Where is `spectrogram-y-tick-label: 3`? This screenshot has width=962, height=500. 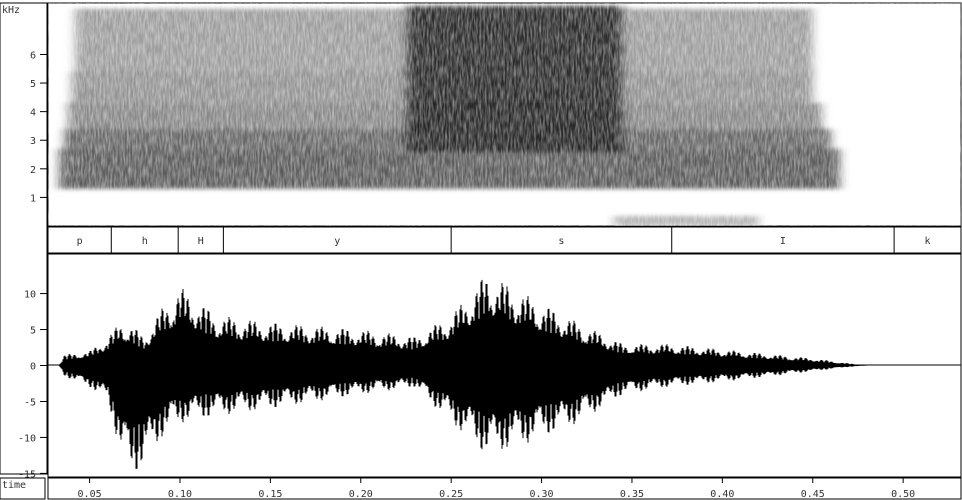 spectrogram-y-tick-label: 3 is located at coordinates (33, 141).